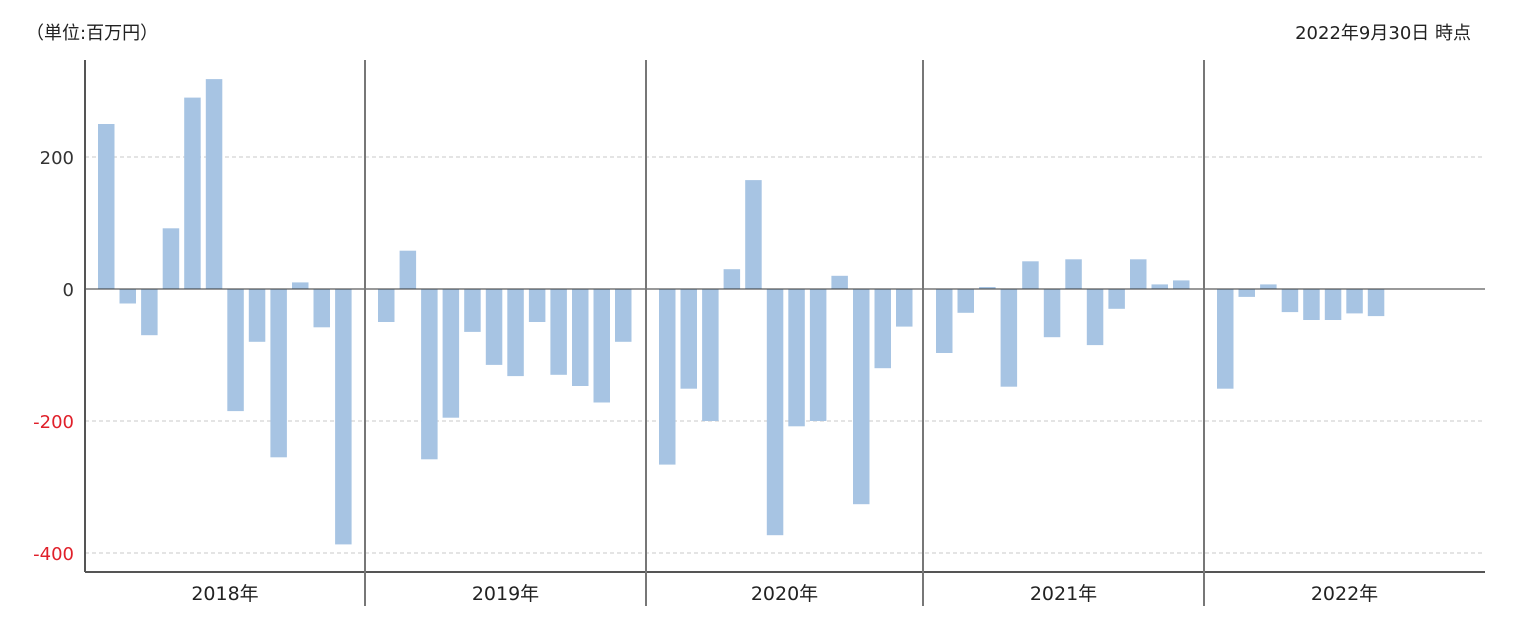 The width and height of the screenshot is (1527, 628). I want to click on as-of-date-label: 2022年9月30日 時点, so click(1383, 33).